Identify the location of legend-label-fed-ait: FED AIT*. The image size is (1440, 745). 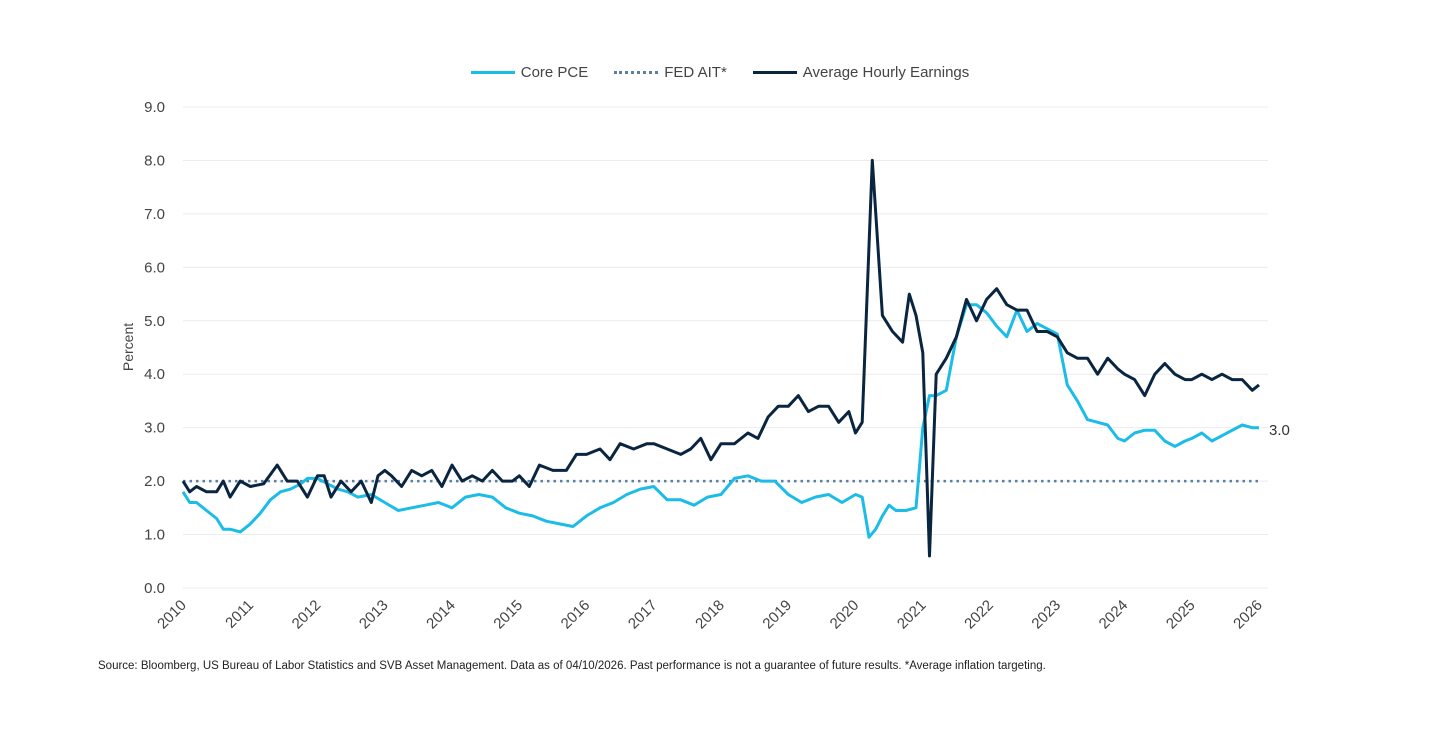
(695, 72).